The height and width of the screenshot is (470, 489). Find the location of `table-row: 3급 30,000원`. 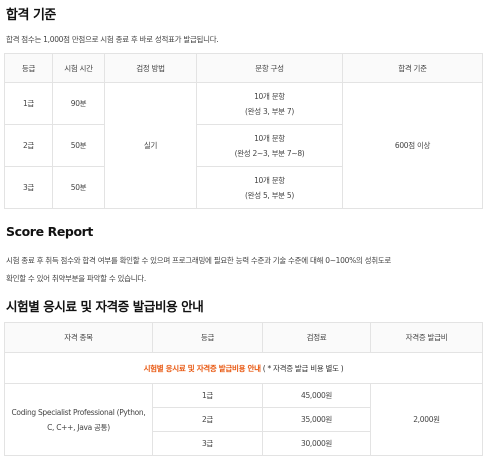

table-row: 3급 30,000원 is located at coordinates (244, 443).